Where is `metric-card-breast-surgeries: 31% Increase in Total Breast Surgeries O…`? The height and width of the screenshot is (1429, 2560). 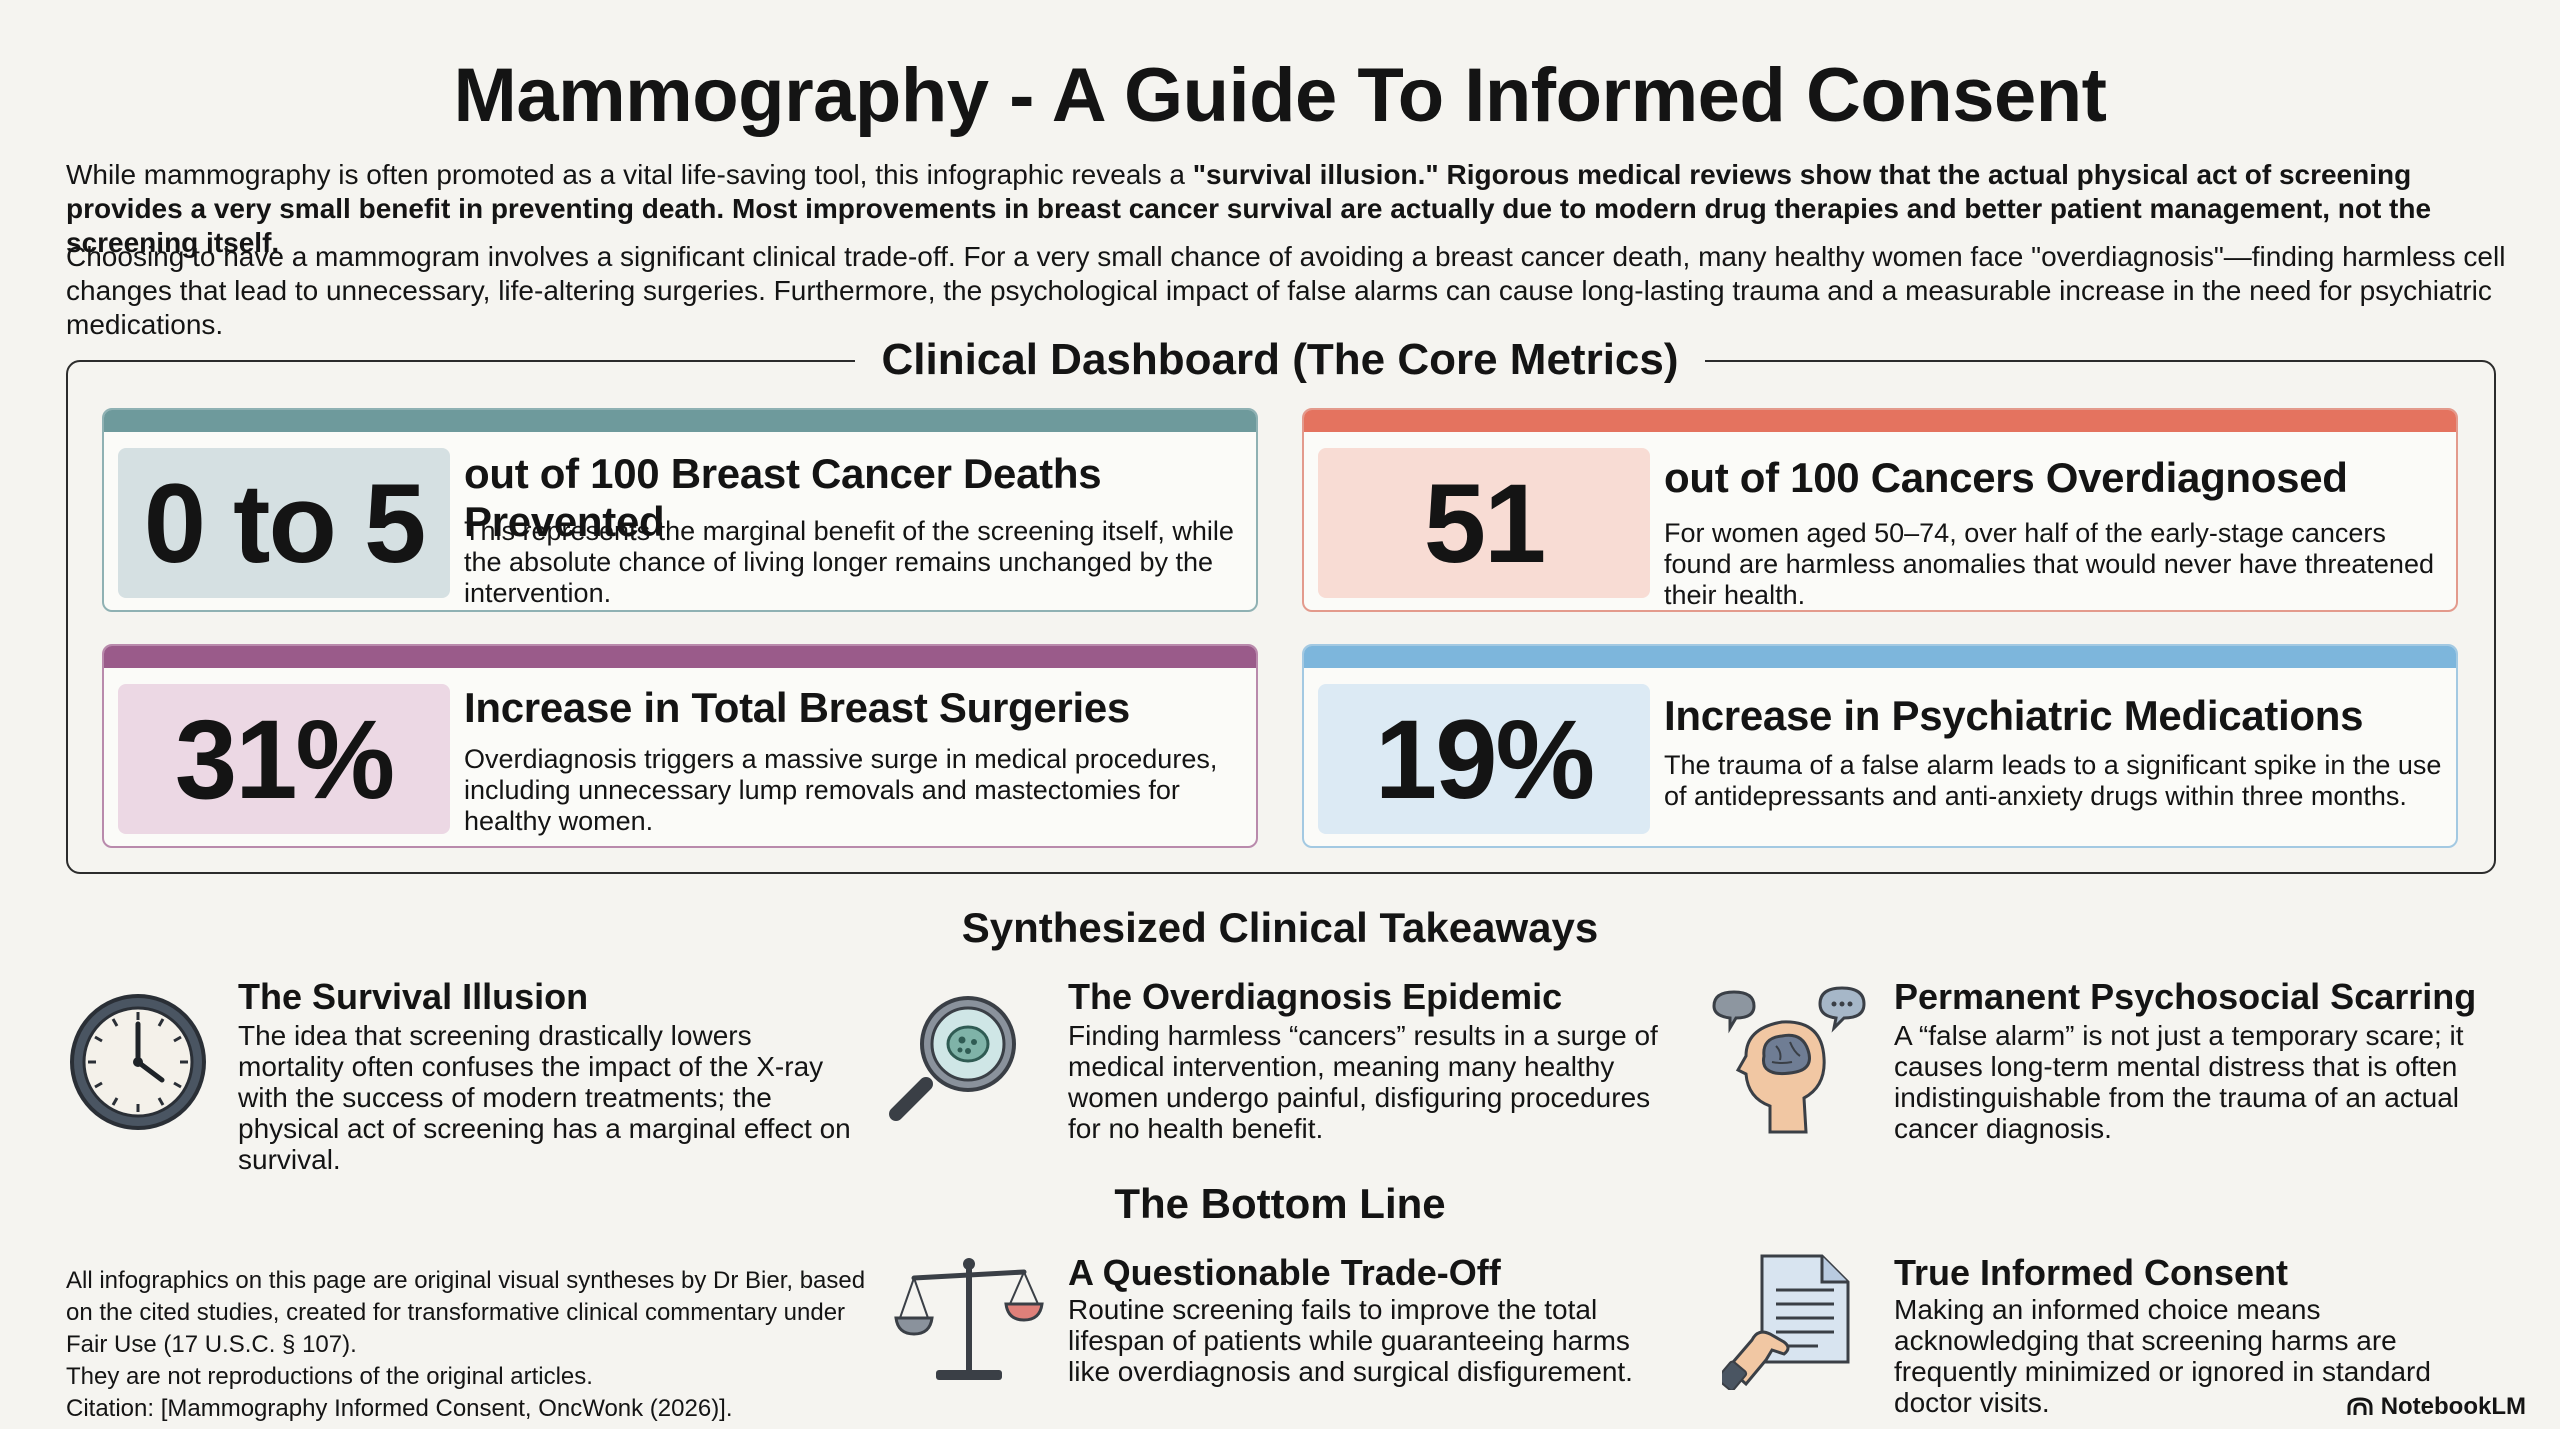
metric-card-breast-surgeries: 31% Increase in Total Breast Surgeries O… is located at coordinates (680, 746).